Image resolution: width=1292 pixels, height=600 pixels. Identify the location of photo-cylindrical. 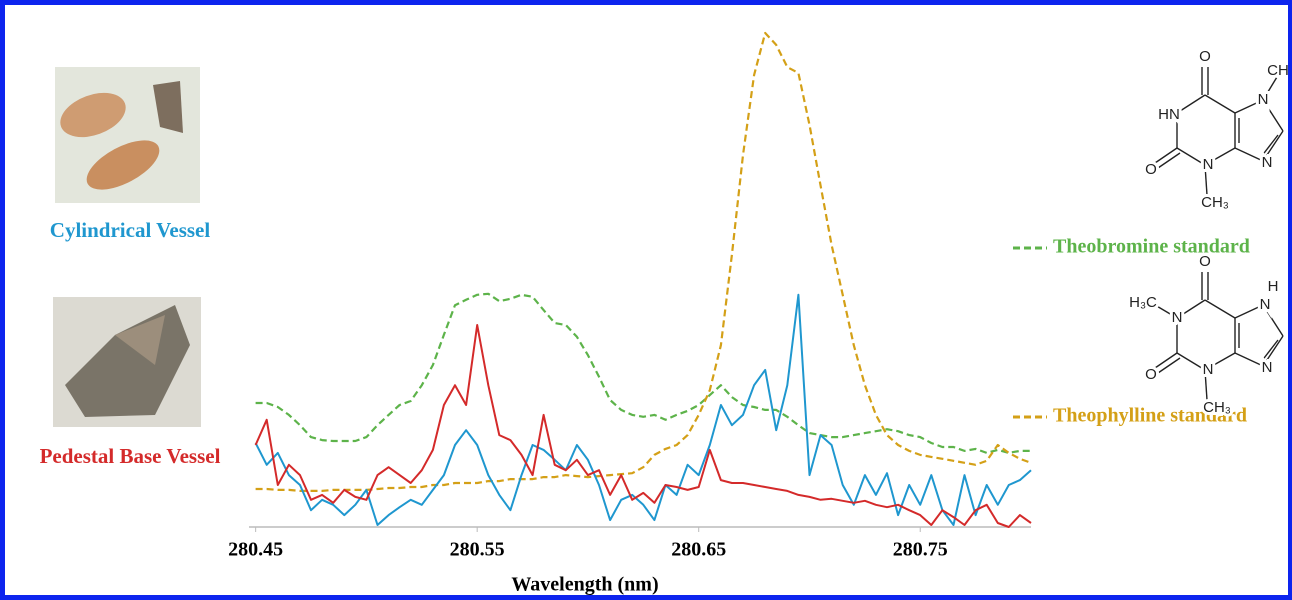
(127, 135).